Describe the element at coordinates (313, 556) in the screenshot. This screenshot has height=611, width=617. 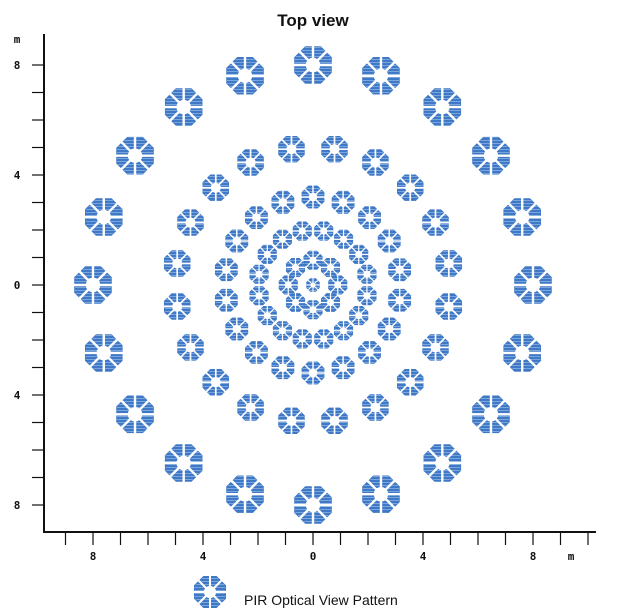
I see `x-tick-label: 0` at that location.